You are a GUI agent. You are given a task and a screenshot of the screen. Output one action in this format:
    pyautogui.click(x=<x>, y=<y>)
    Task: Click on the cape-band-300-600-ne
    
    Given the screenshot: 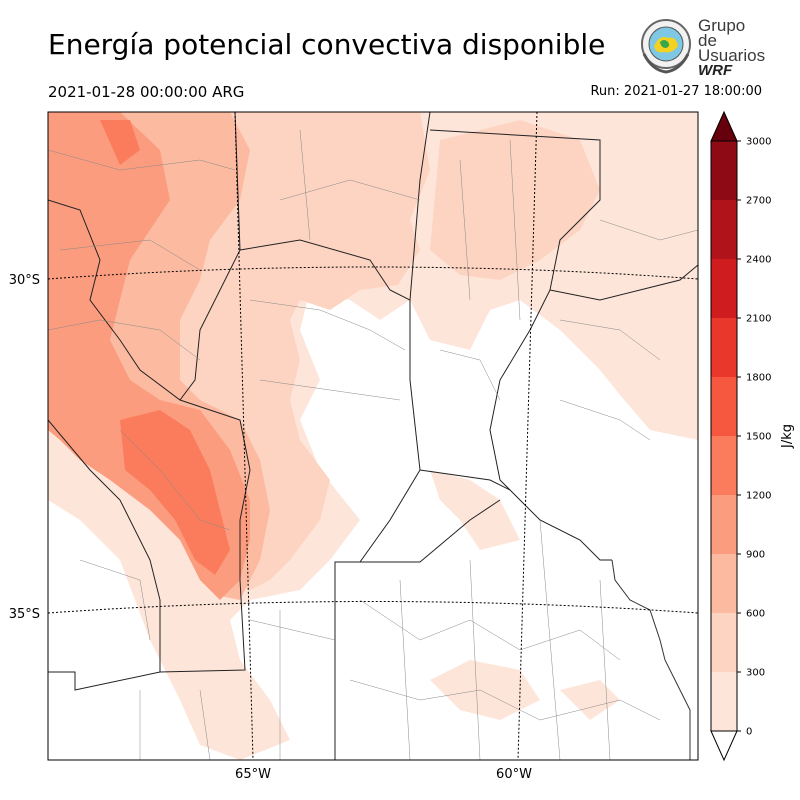 What is the action you would take?
    pyautogui.click(x=515, y=200)
    